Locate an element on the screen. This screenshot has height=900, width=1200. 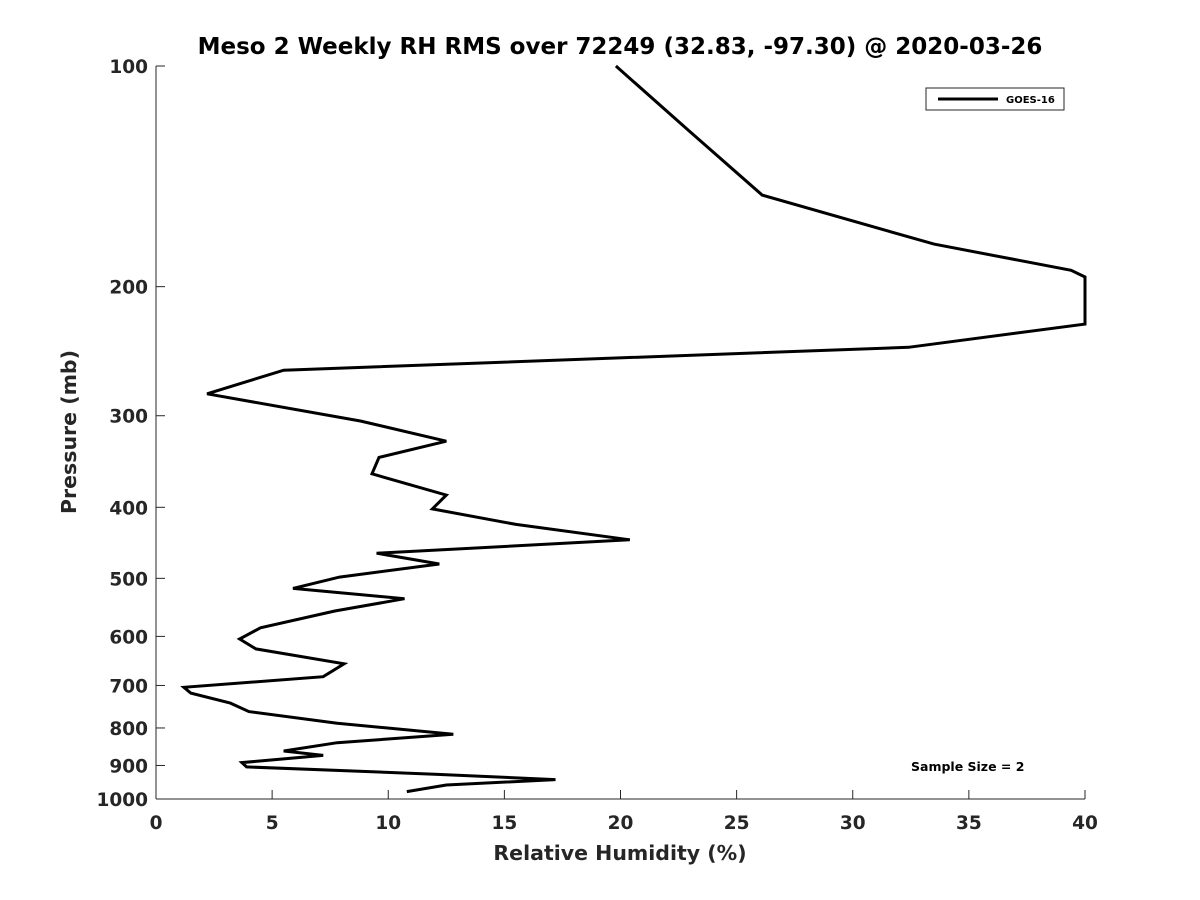
y-tick-label: 500 is located at coordinates (128, 579).